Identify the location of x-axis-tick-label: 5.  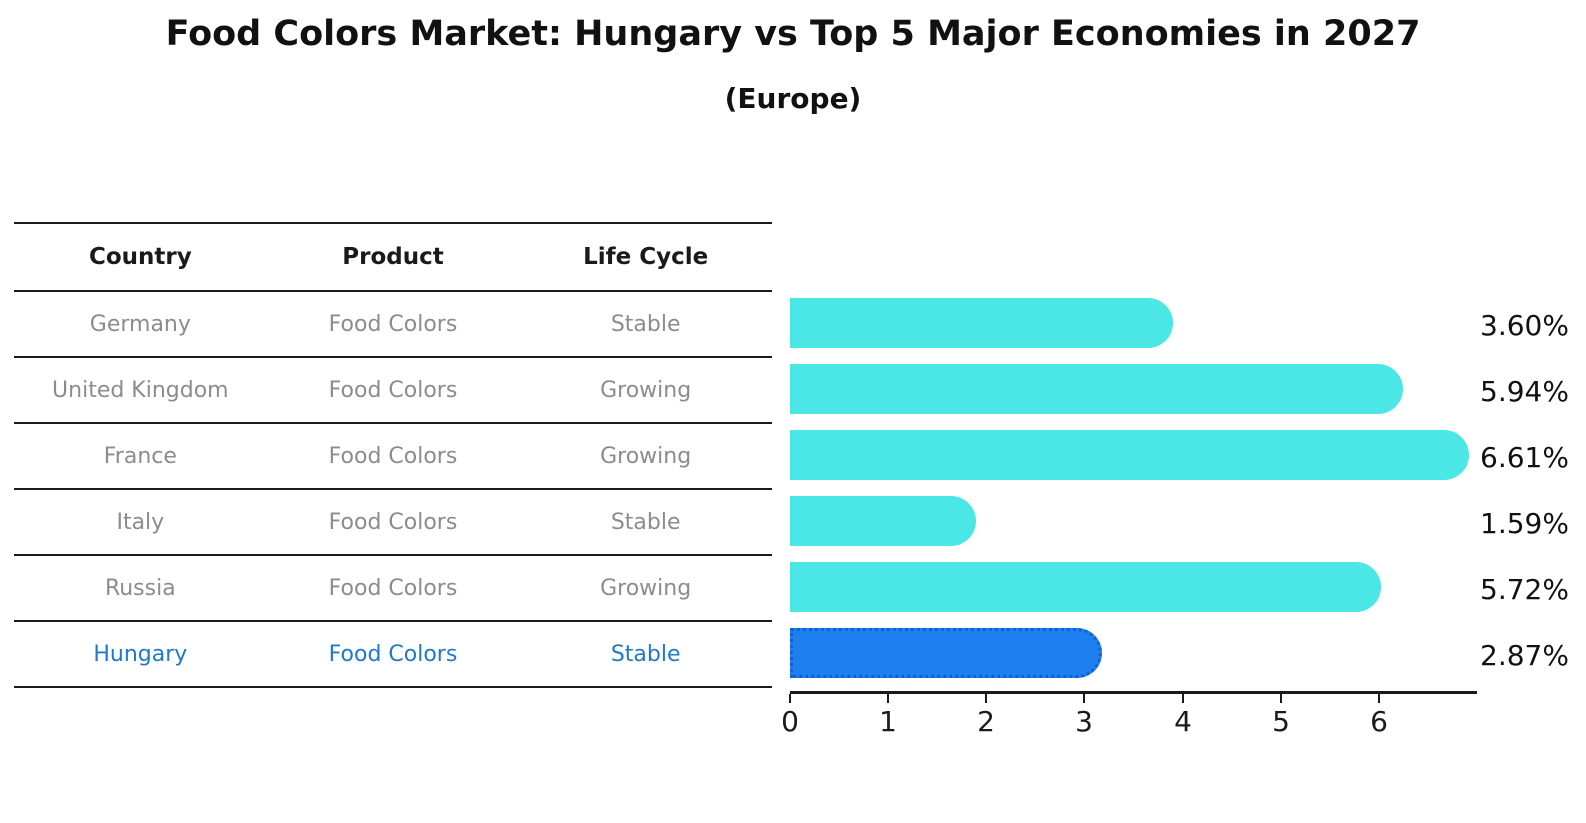
(1281, 721).